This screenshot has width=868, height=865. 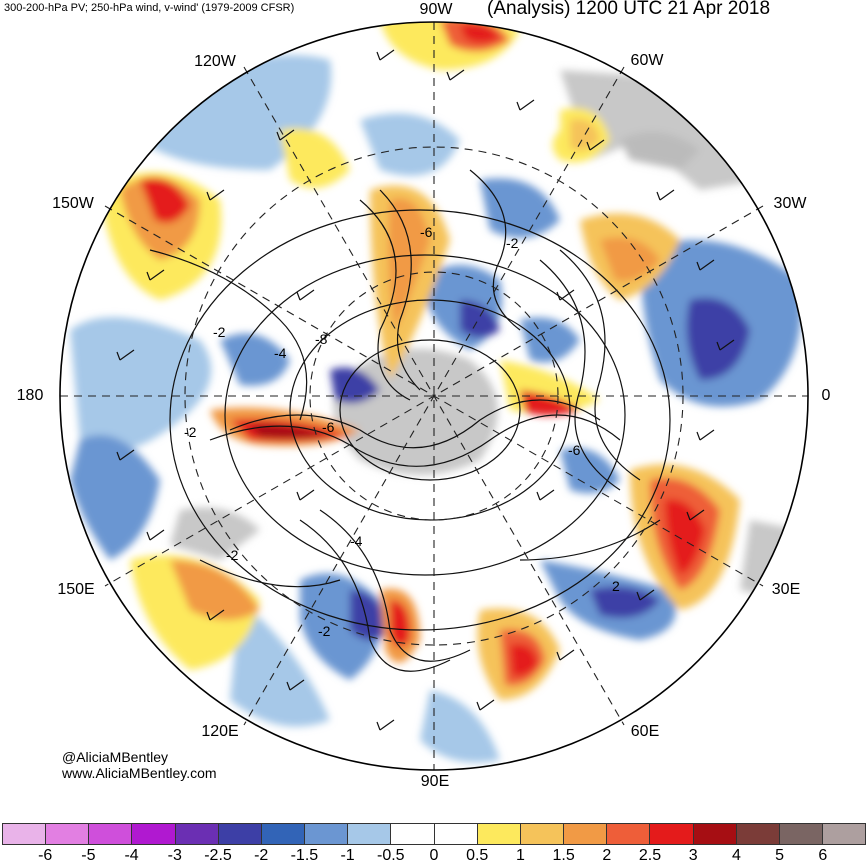 What do you see at coordinates (347, 855) in the screenshot?
I see `colorbar-tick-label: -1` at bounding box center [347, 855].